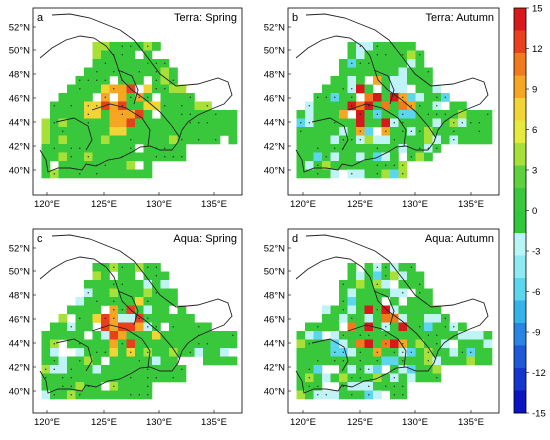 The width and height of the screenshot is (550, 440). I want to click on lon-label: 135°E, so click(471, 204).